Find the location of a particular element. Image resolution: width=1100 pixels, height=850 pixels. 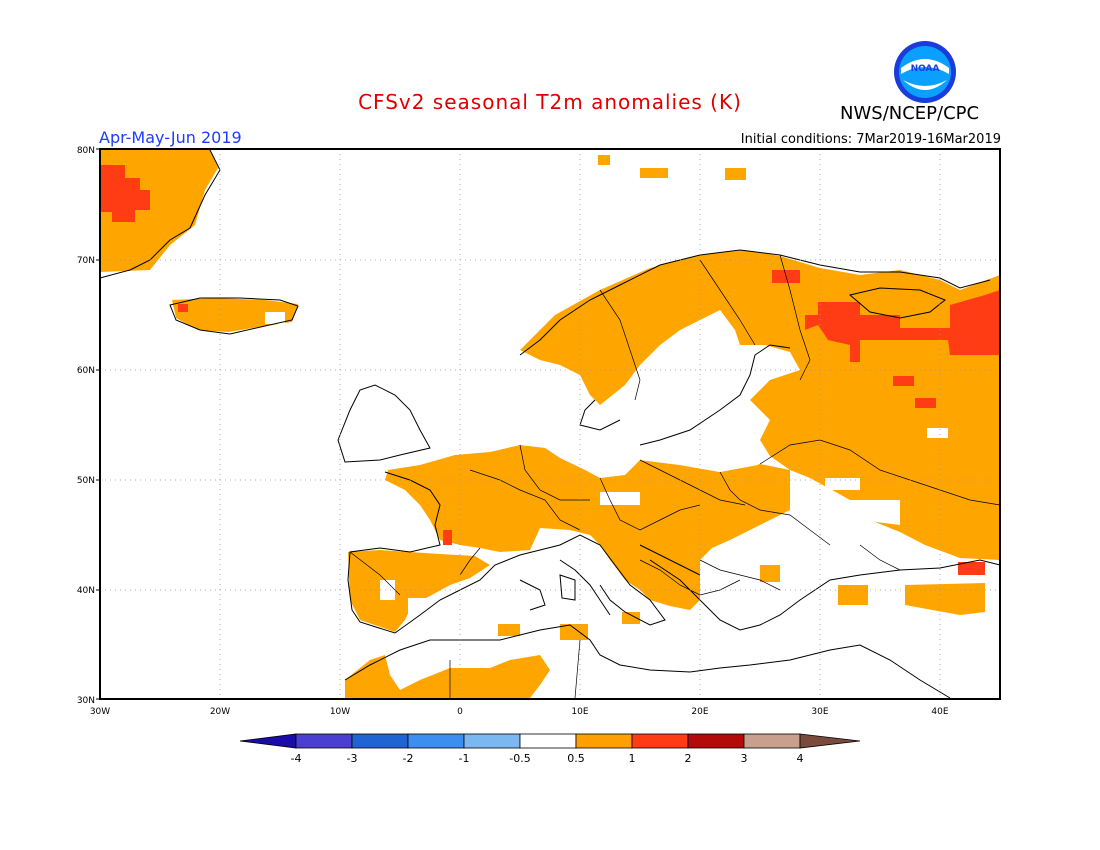

noaa-logo: NOAA is located at coordinates (925, 72).